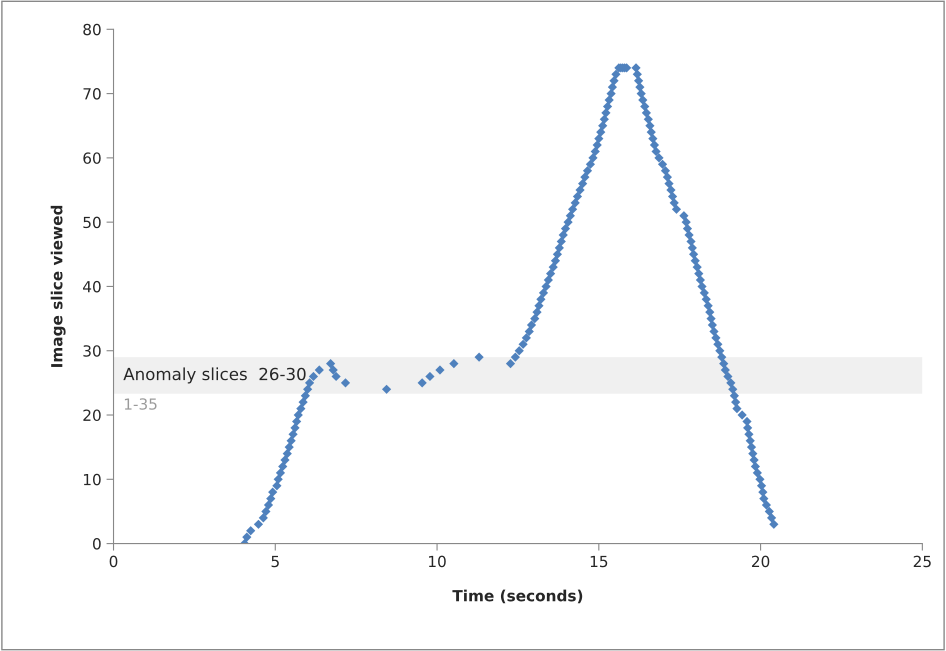 The image size is (946, 651). Describe the element at coordinates (214, 375) in the screenshot. I see `band-label: Anomaly slices 26-30` at that location.